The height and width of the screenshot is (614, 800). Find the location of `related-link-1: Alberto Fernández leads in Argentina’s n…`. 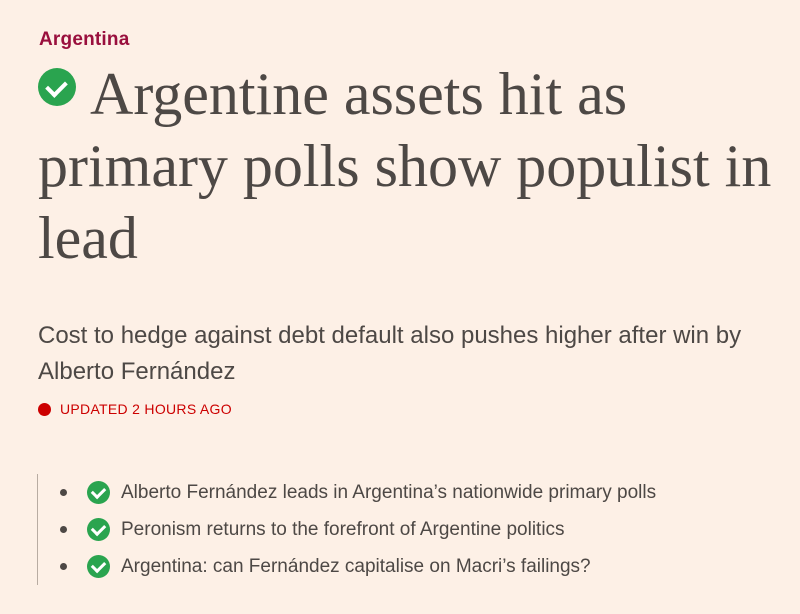

related-link-1: Alberto Fernández leads in Argentina’s n… is located at coordinates (389, 492).